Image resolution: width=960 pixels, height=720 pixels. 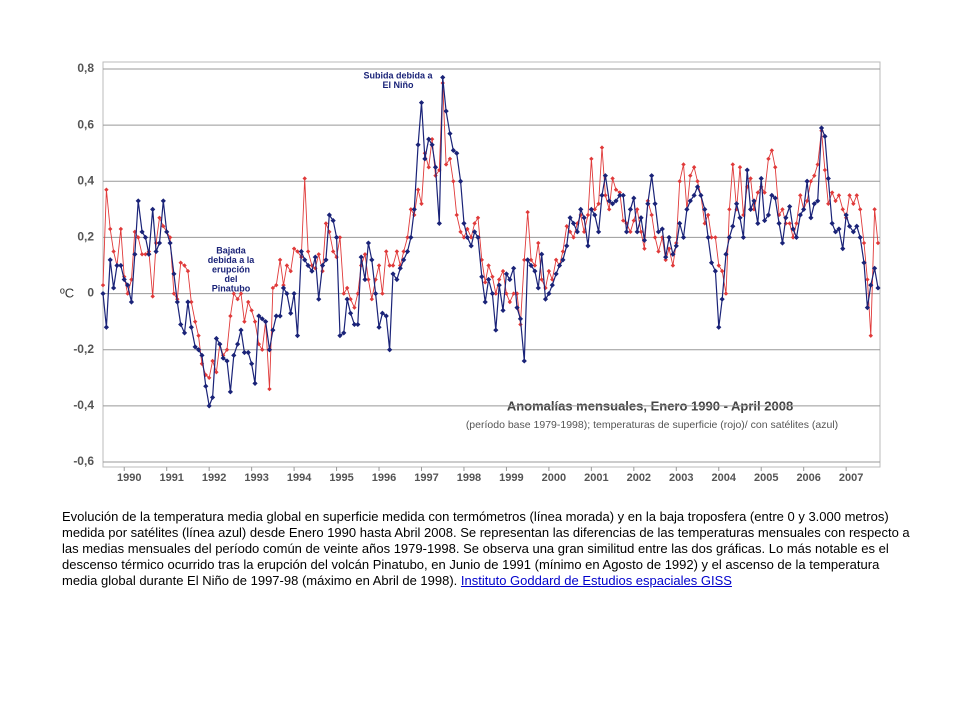 What do you see at coordinates (231, 288) in the screenshot?
I see `annotation: Pinatubo` at bounding box center [231, 288].